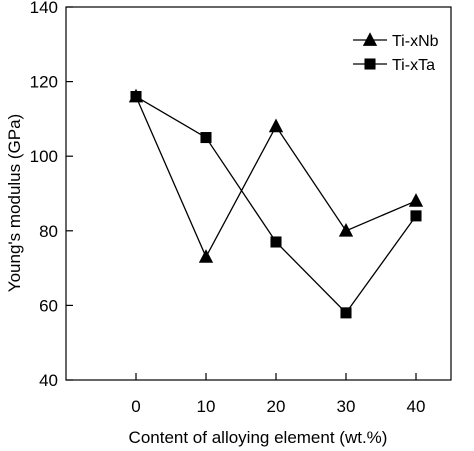 This screenshot has width=474, height=451. Describe the element at coordinates (416, 406) in the screenshot. I see `x-tick-label: 40` at that location.